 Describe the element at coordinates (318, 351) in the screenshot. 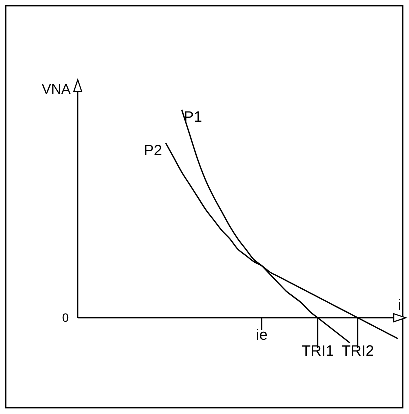

I see `x-tick-label: TRI1` at that location.